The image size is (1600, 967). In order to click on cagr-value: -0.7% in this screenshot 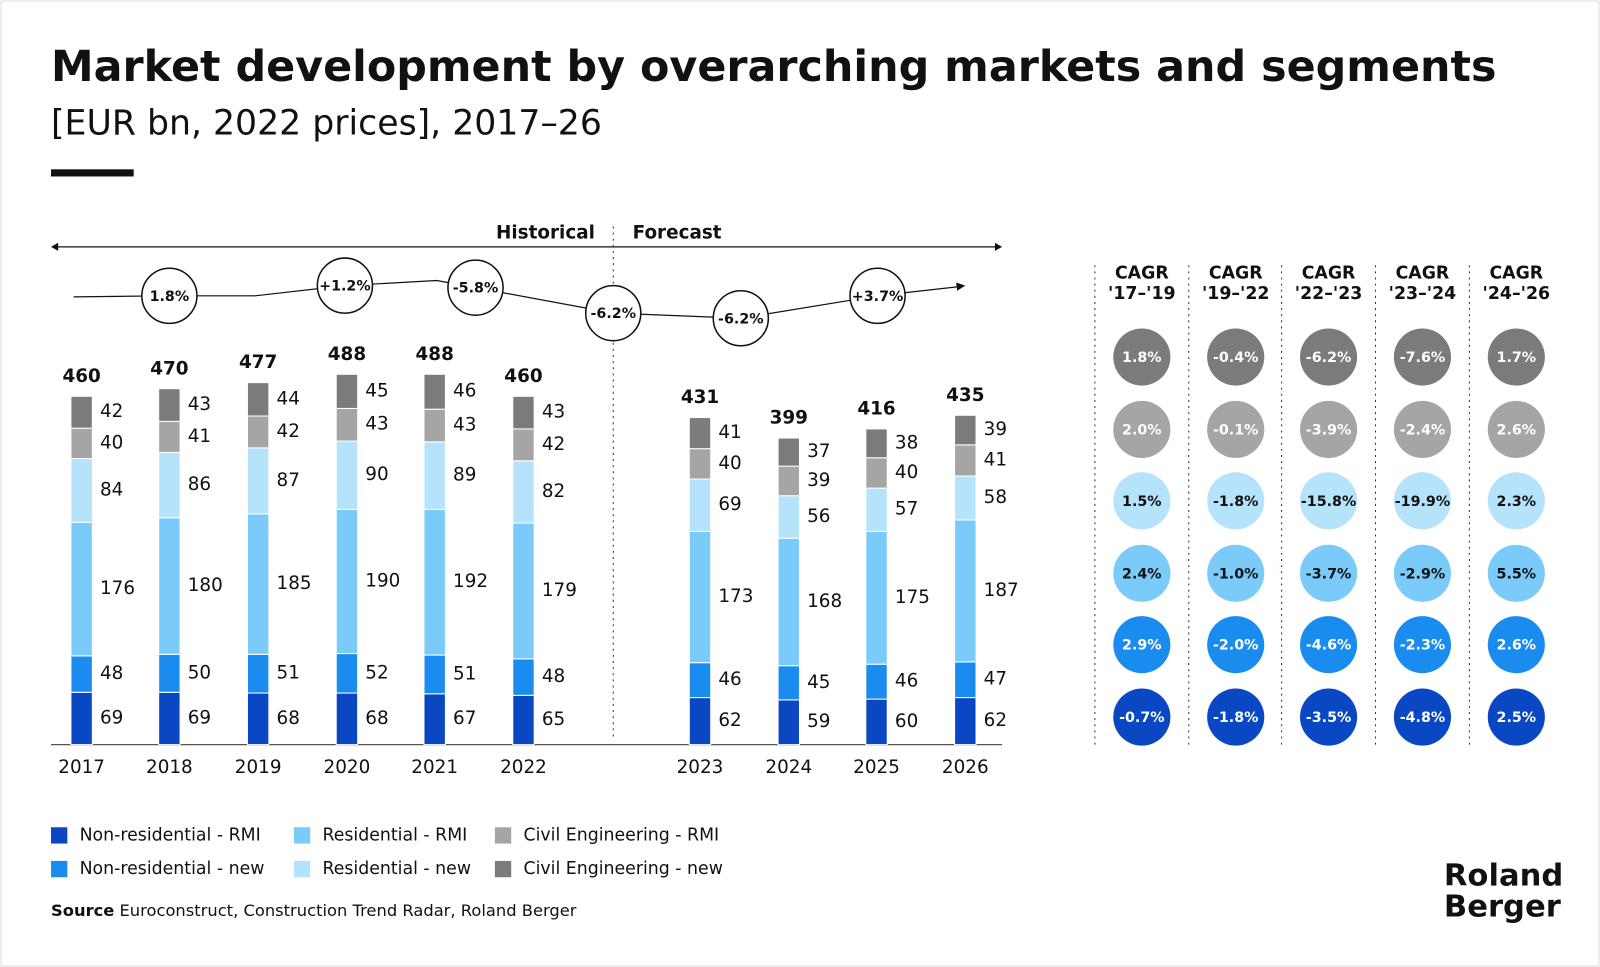, I will do `click(1142, 718)`.